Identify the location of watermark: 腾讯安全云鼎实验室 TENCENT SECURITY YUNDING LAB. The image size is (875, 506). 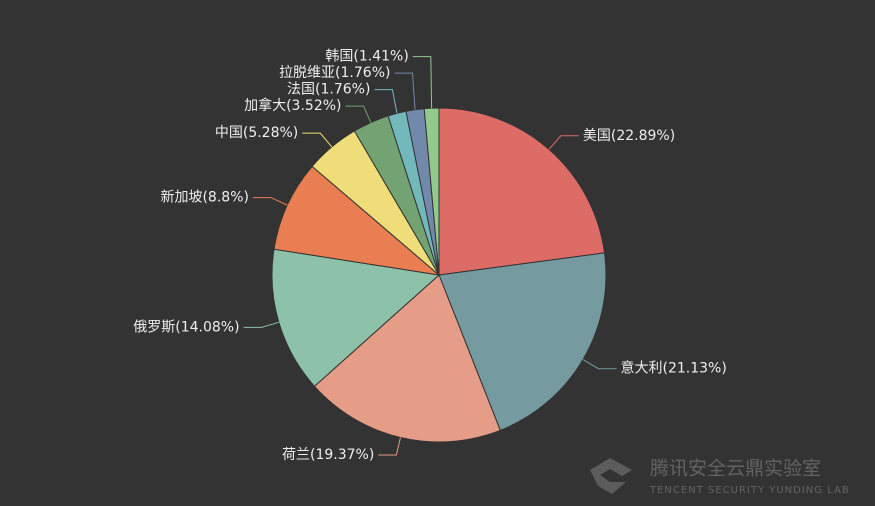
(720, 477).